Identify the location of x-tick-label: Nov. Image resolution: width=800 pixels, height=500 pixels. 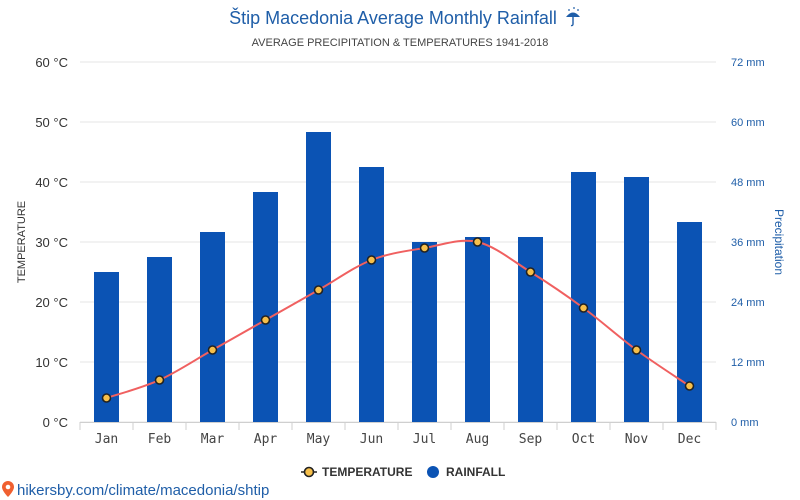
(637, 439).